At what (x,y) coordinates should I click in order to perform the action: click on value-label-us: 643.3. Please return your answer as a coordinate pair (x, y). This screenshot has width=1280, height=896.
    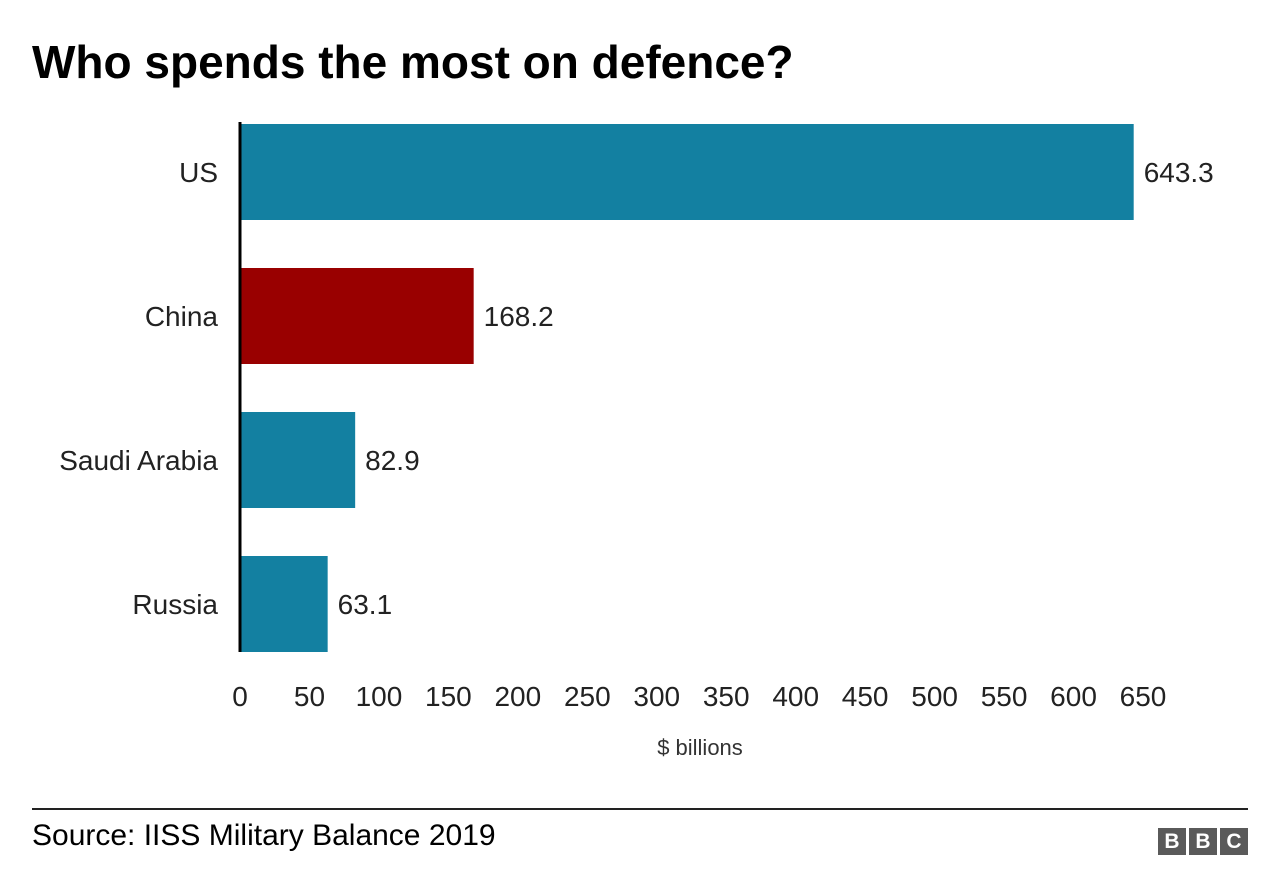
    Looking at the image, I should click on (1179, 172).